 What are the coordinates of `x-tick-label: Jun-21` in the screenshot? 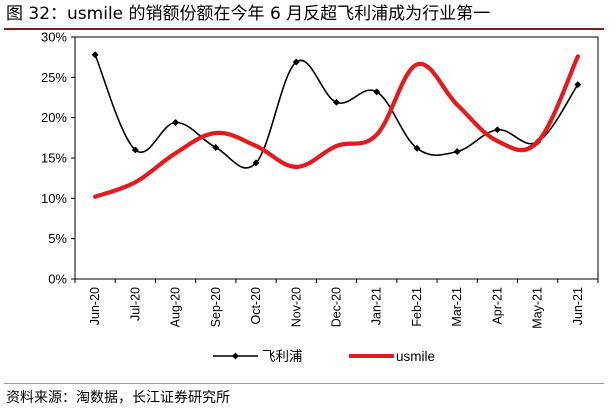 It's located at (578, 306).